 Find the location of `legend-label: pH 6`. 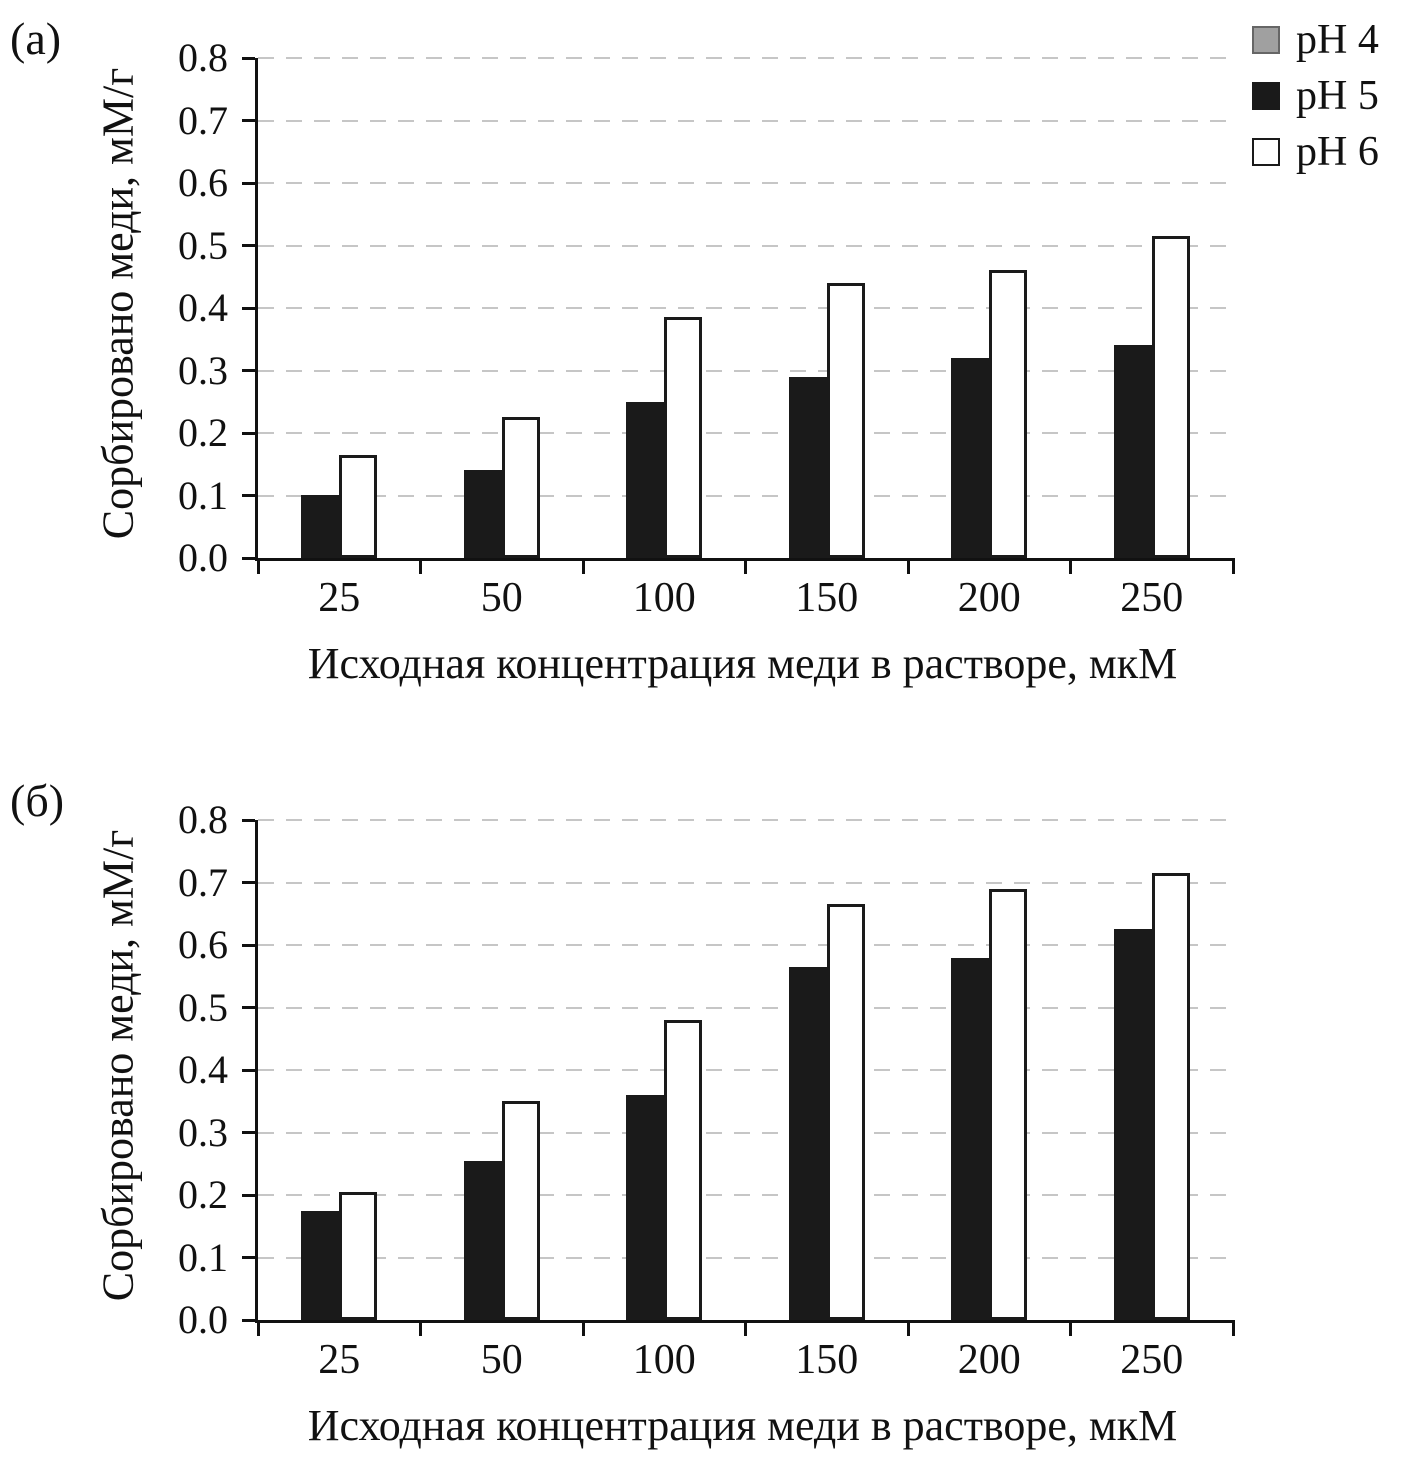

legend-label: pH 6 is located at coordinates (1337, 152).